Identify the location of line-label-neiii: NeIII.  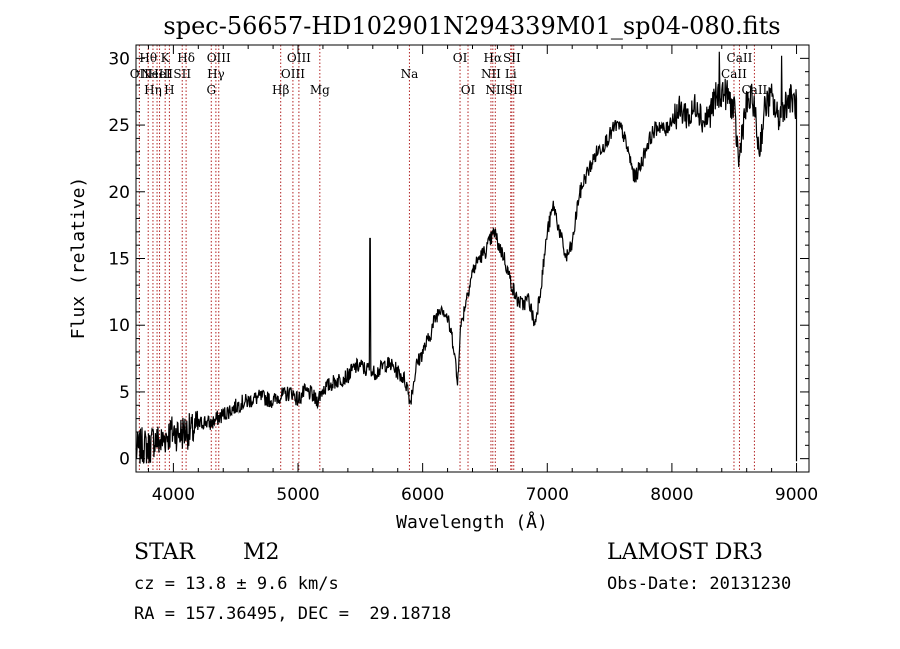
(157, 74).